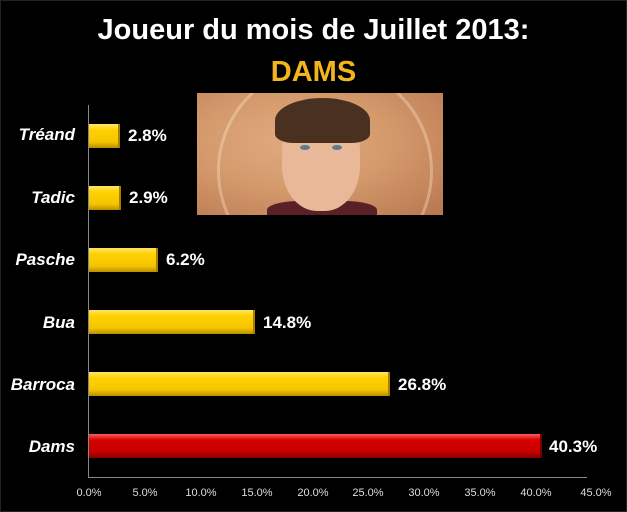  I want to click on x-tick: 10.0%, so click(201, 493).